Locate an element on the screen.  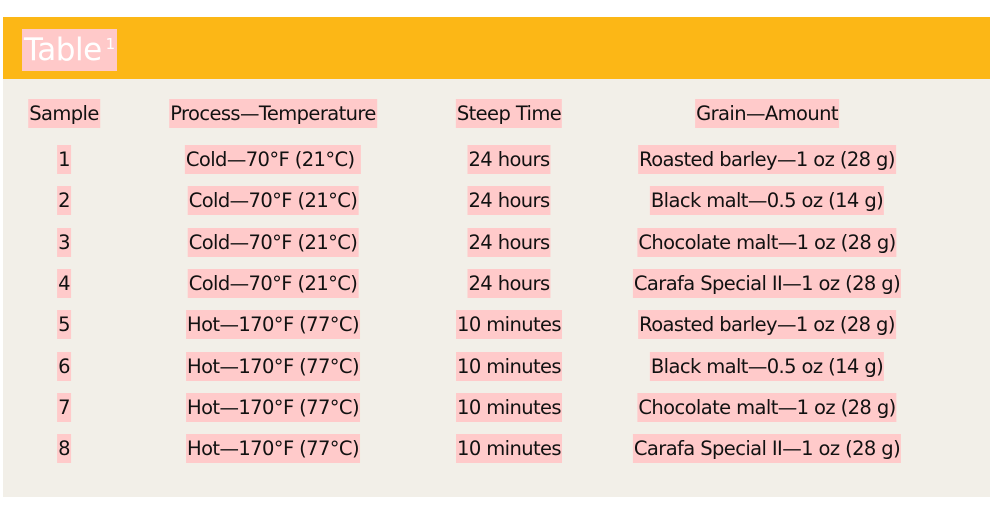
cell-sample: 6 is located at coordinates (64, 366).